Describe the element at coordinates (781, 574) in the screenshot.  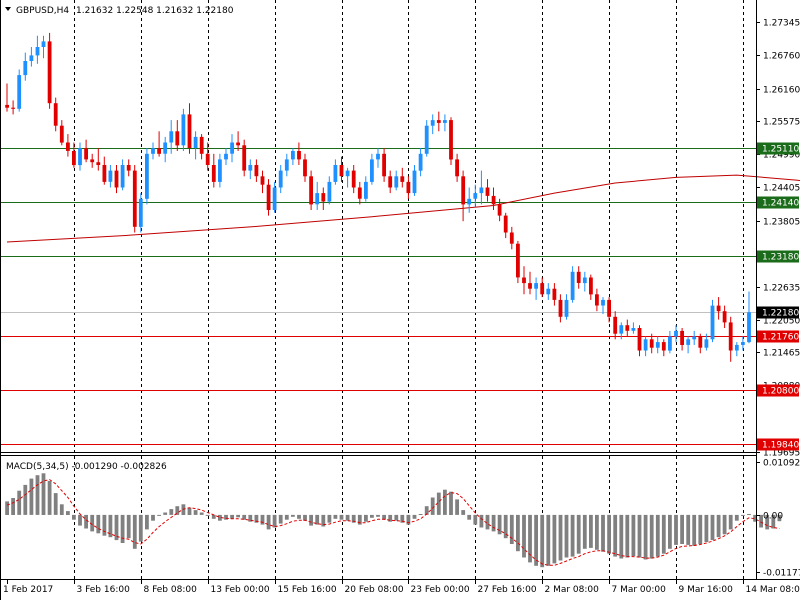
I see `macd-tick-label: -0.011776` at that location.